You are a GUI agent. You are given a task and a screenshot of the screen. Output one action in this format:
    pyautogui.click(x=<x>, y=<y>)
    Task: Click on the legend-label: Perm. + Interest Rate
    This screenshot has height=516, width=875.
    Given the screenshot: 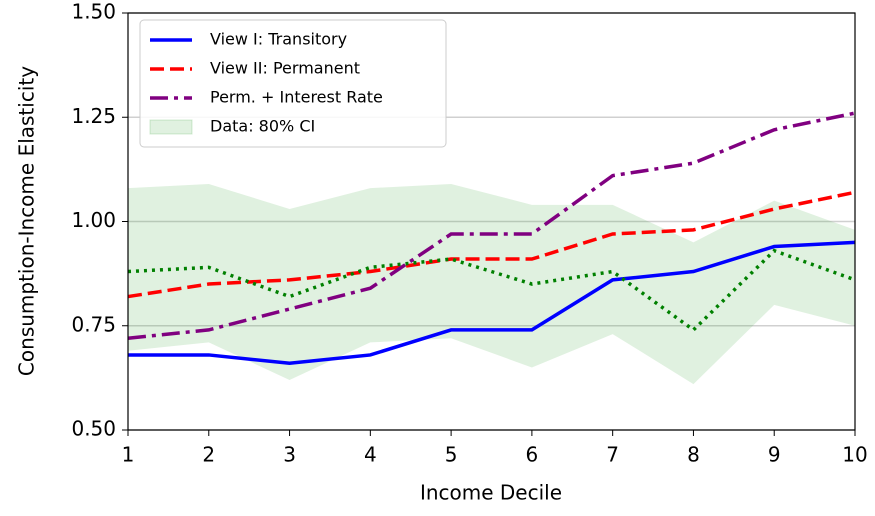 What is the action you would take?
    pyautogui.click(x=296, y=97)
    